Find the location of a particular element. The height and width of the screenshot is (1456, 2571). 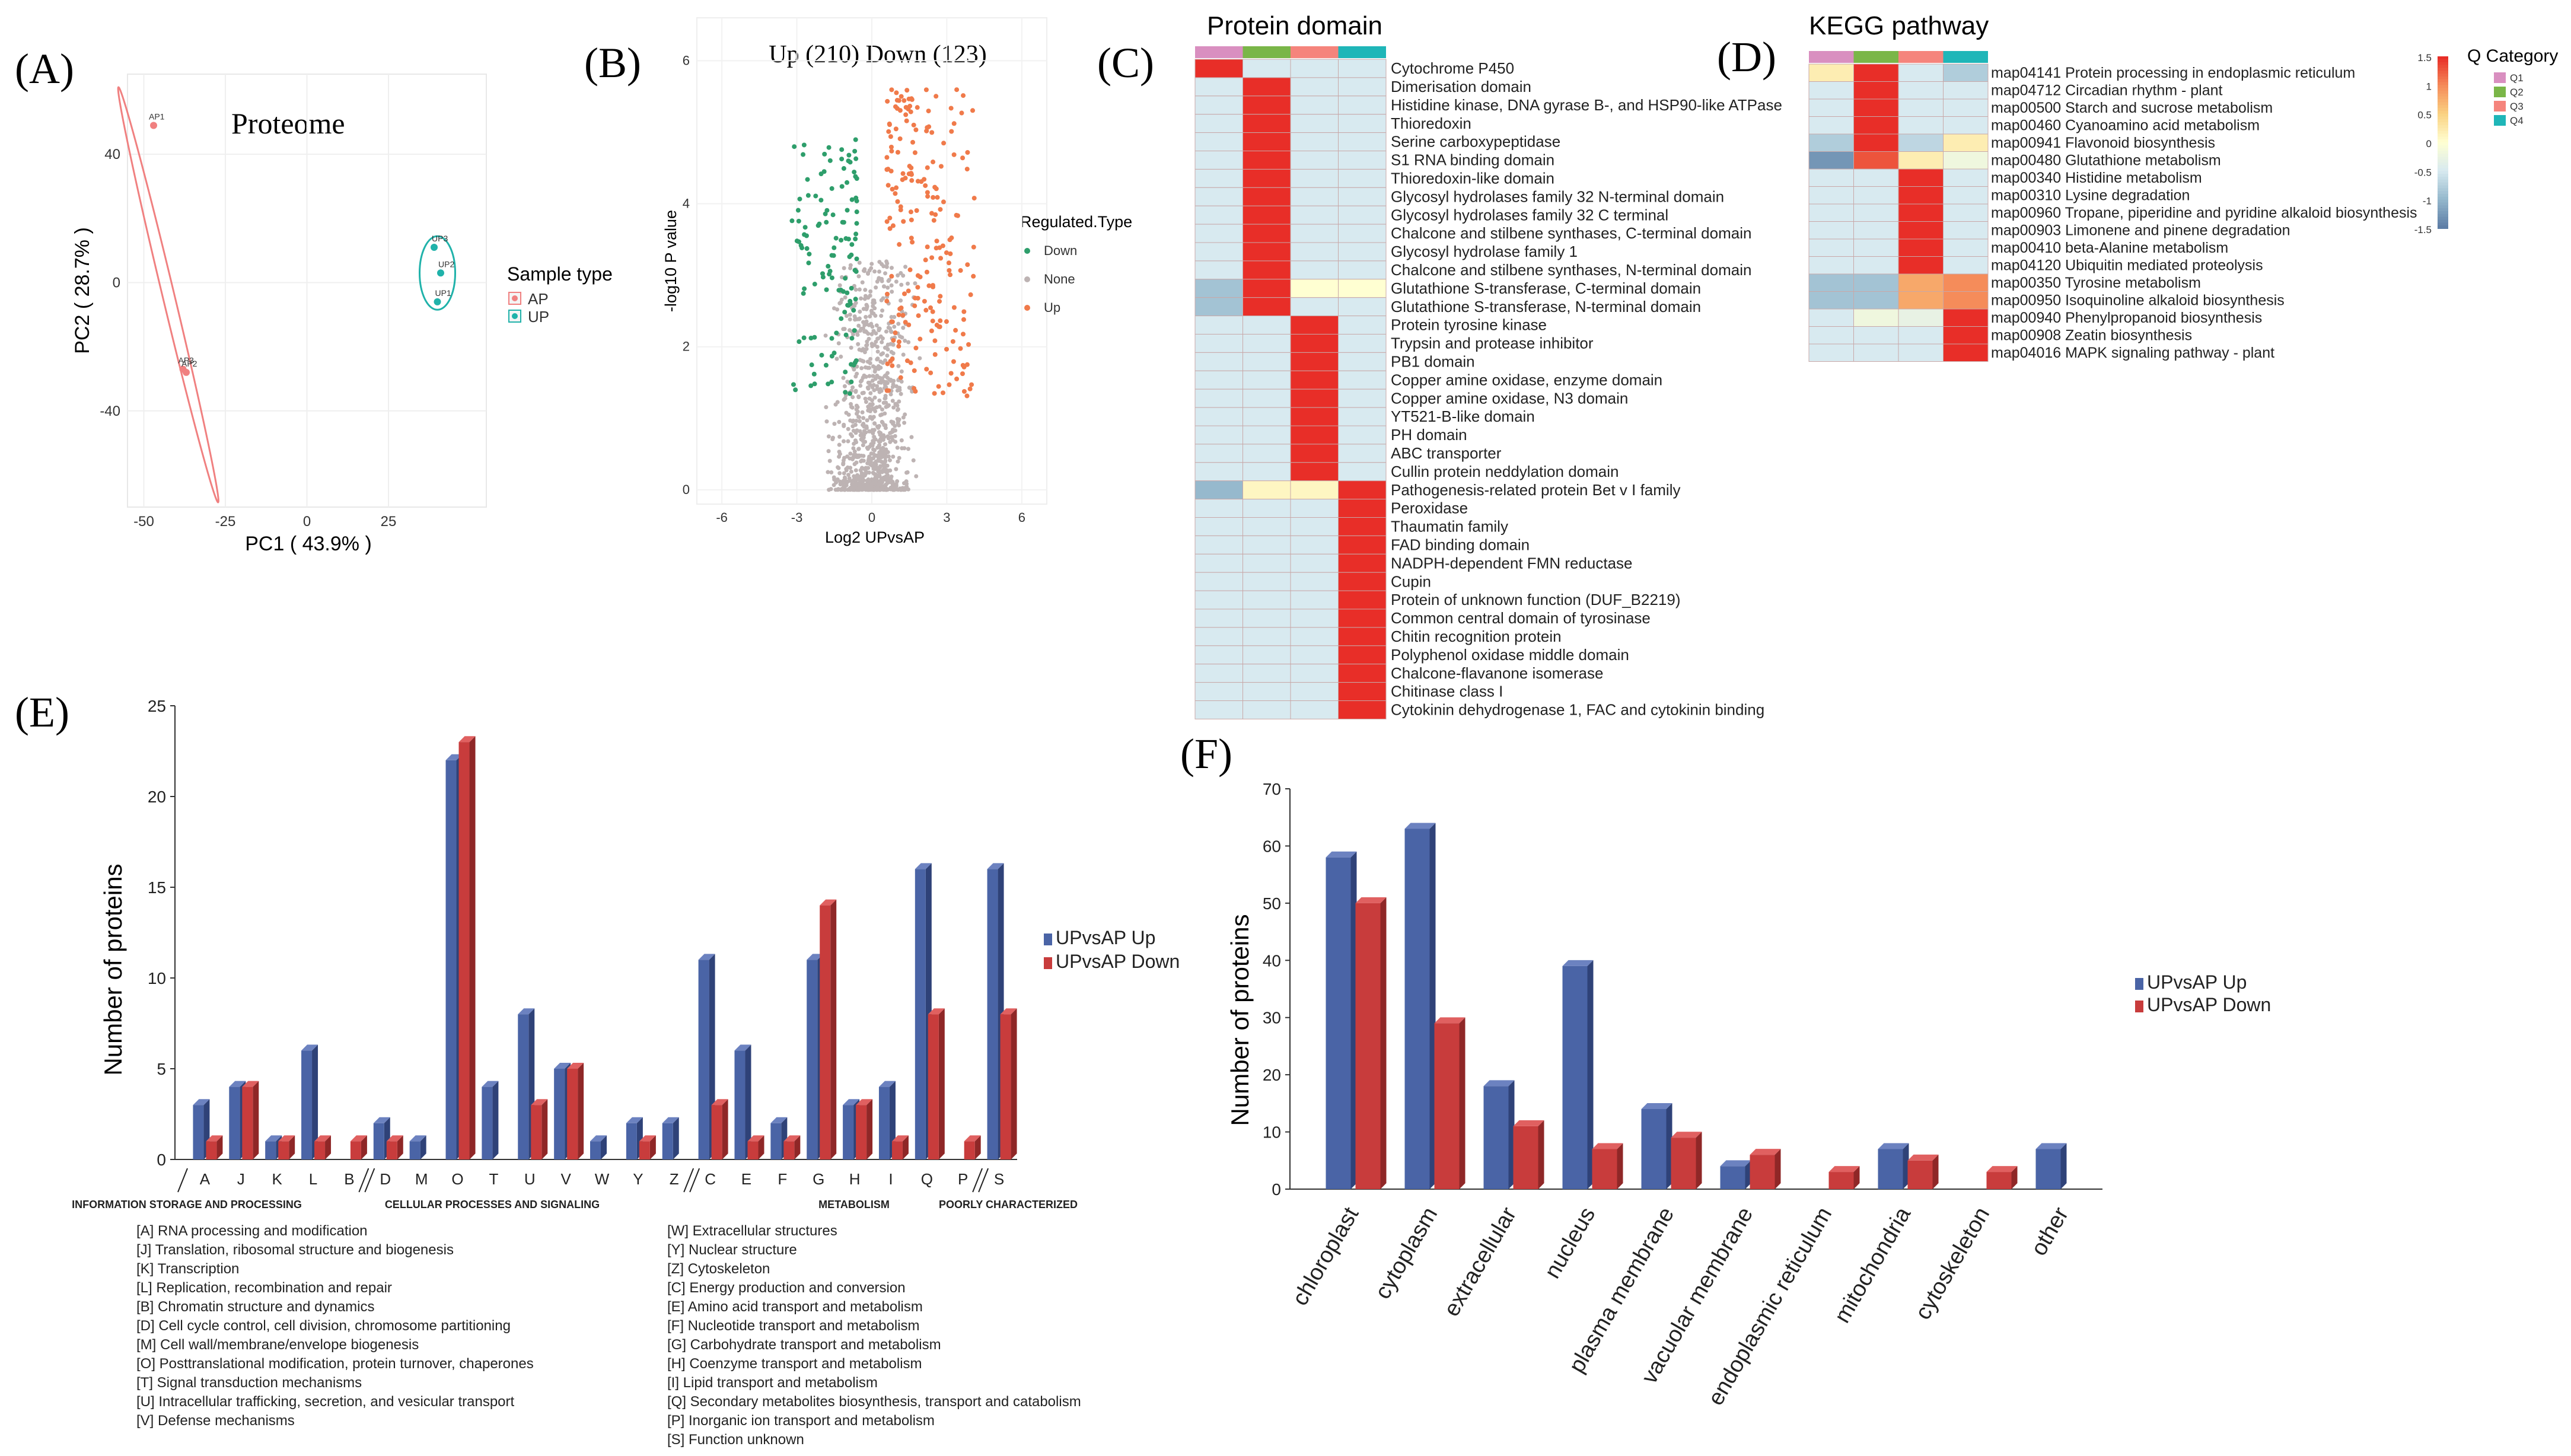

subcellular-bar-extracellular-down is located at coordinates (1526, 1157).